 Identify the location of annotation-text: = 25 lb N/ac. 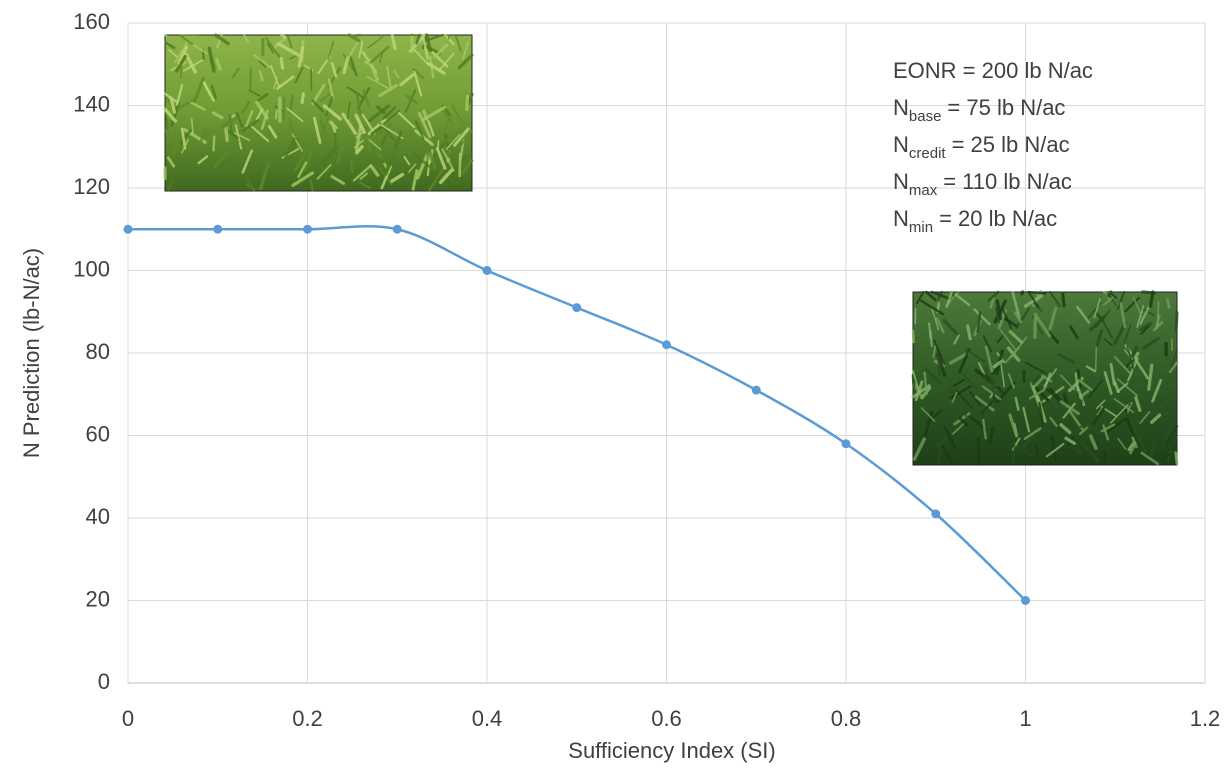
(1011, 144).